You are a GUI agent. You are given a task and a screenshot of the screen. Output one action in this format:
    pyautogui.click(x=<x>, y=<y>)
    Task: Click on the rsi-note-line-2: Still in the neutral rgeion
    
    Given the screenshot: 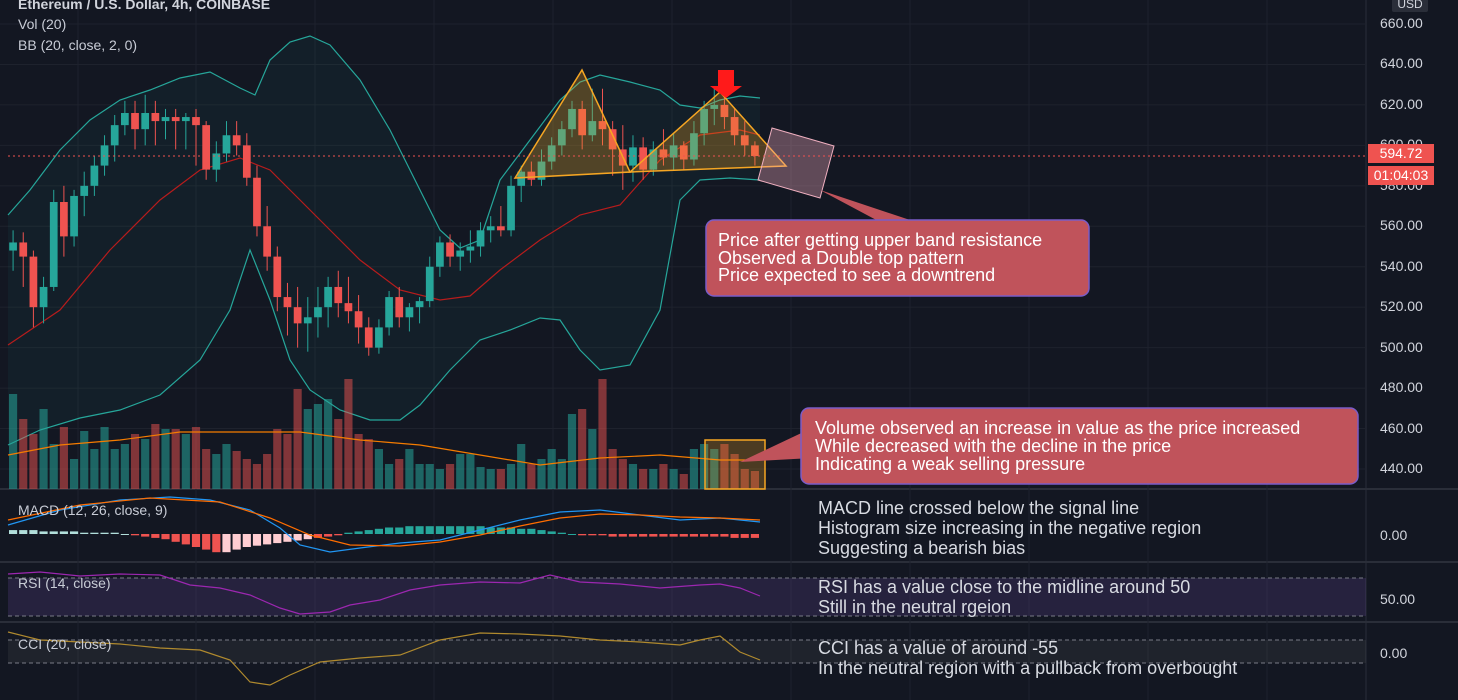 What is the action you would take?
    pyautogui.click(x=915, y=607)
    